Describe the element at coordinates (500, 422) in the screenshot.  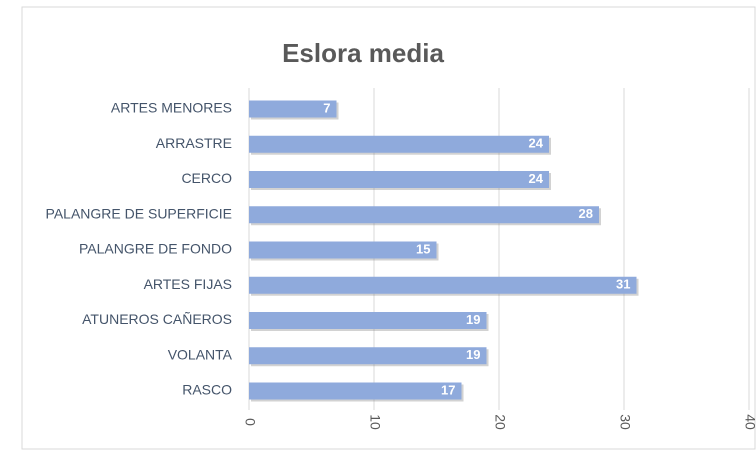
I see `x-tick-label: 20` at that location.